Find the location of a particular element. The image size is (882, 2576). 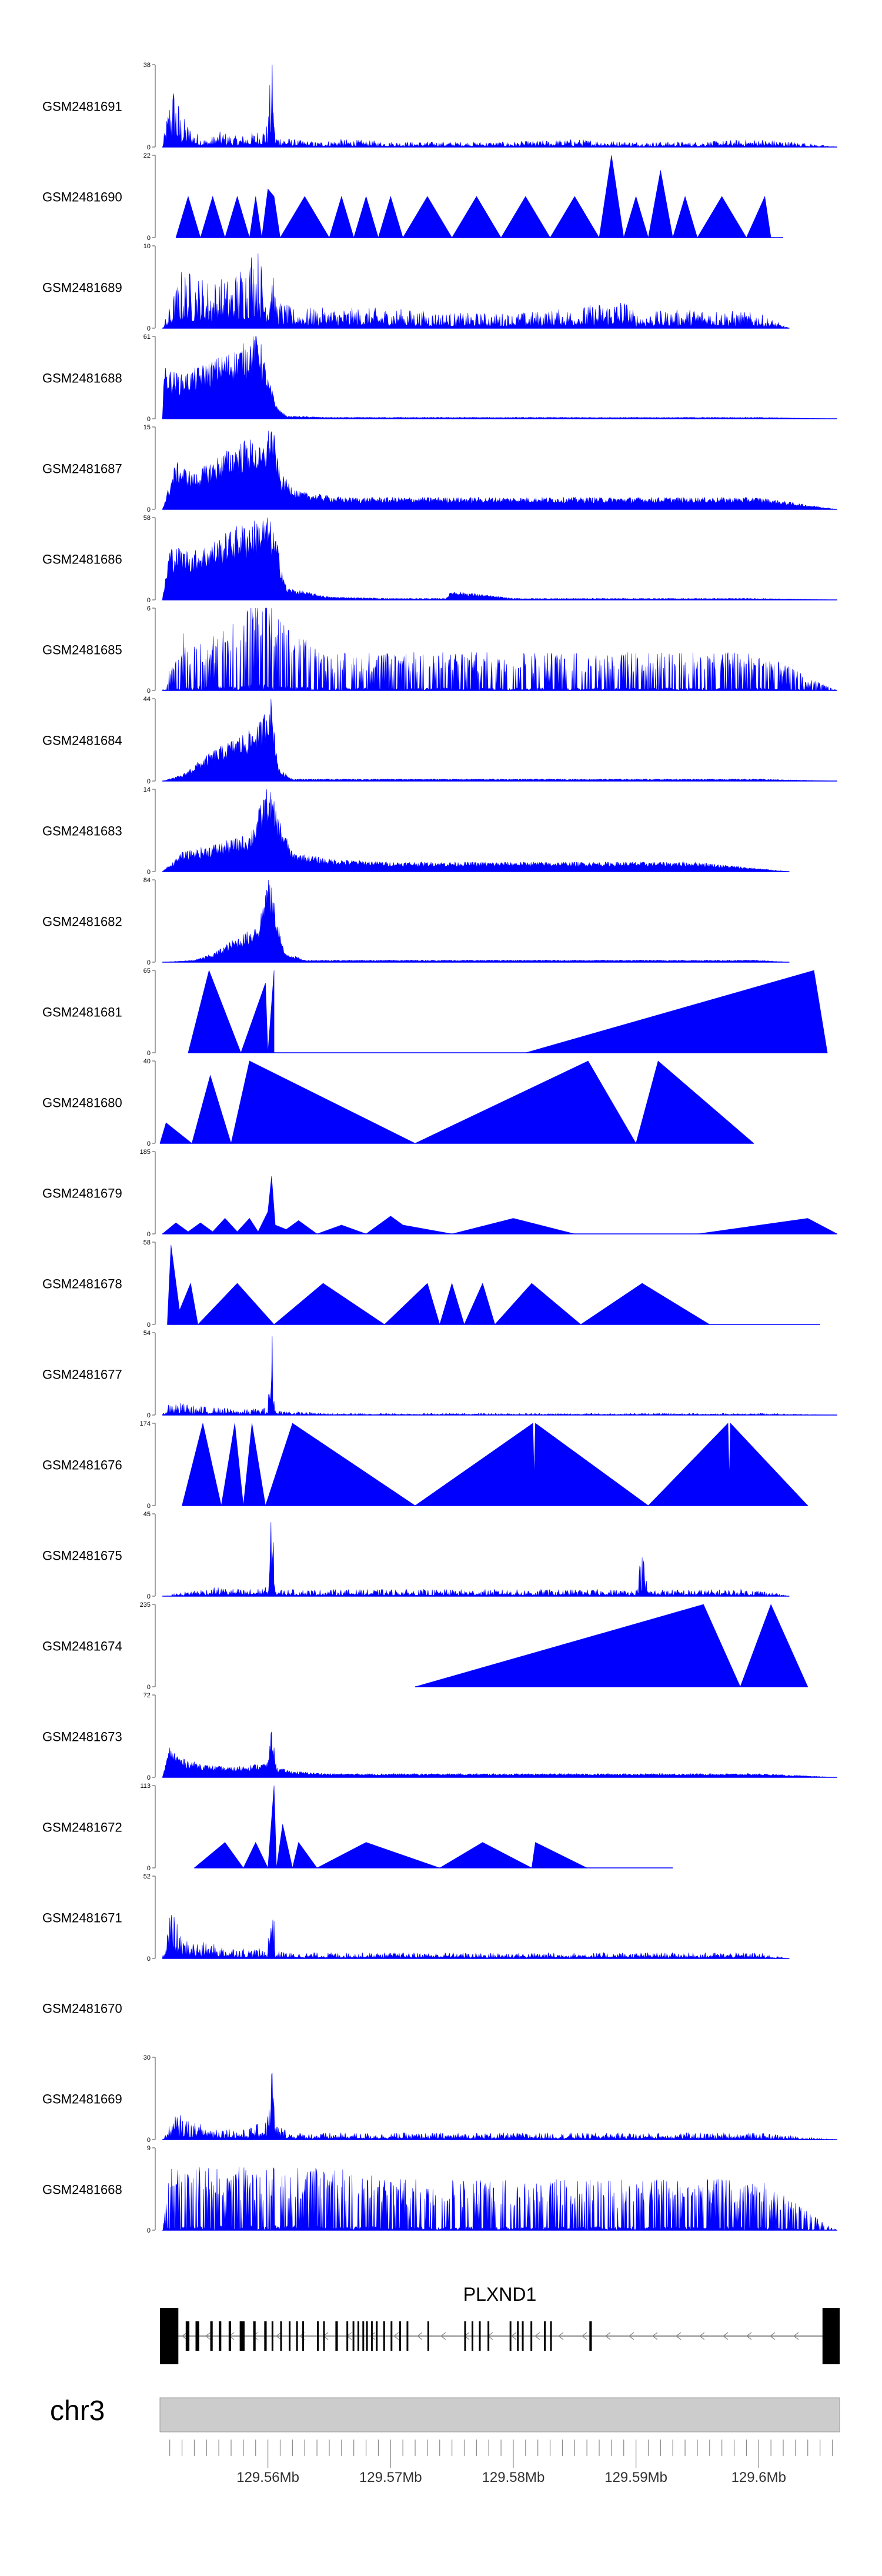

track-GSM2481685: GSM2481685 6 0 is located at coordinates (439, 650).